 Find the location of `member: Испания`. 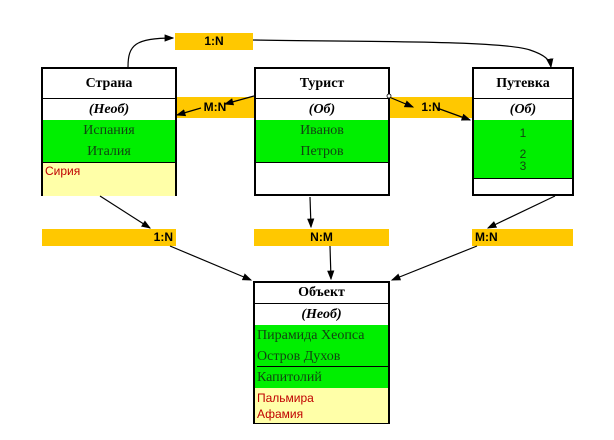

member: Испания is located at coordinates (109, 130).